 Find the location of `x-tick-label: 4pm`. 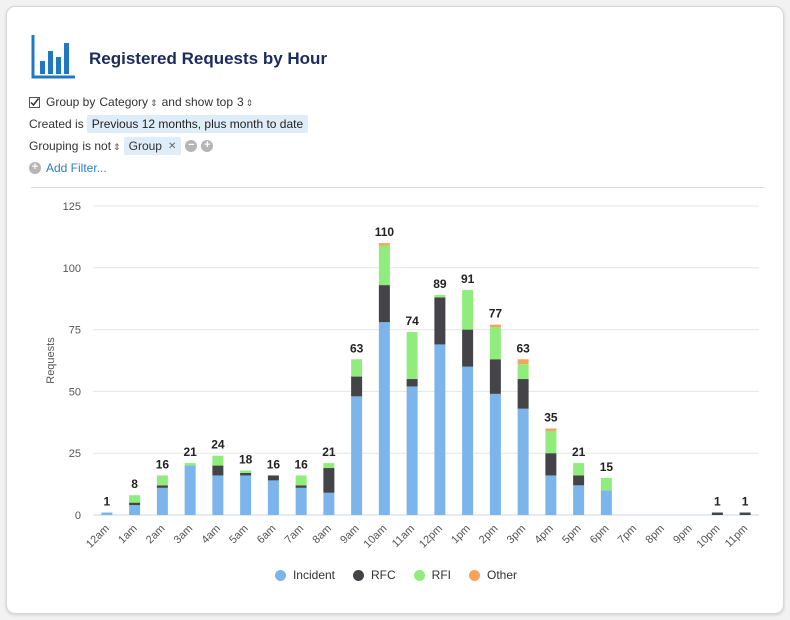

x-tick-label: 4pm is located at coordinates (544, 535).